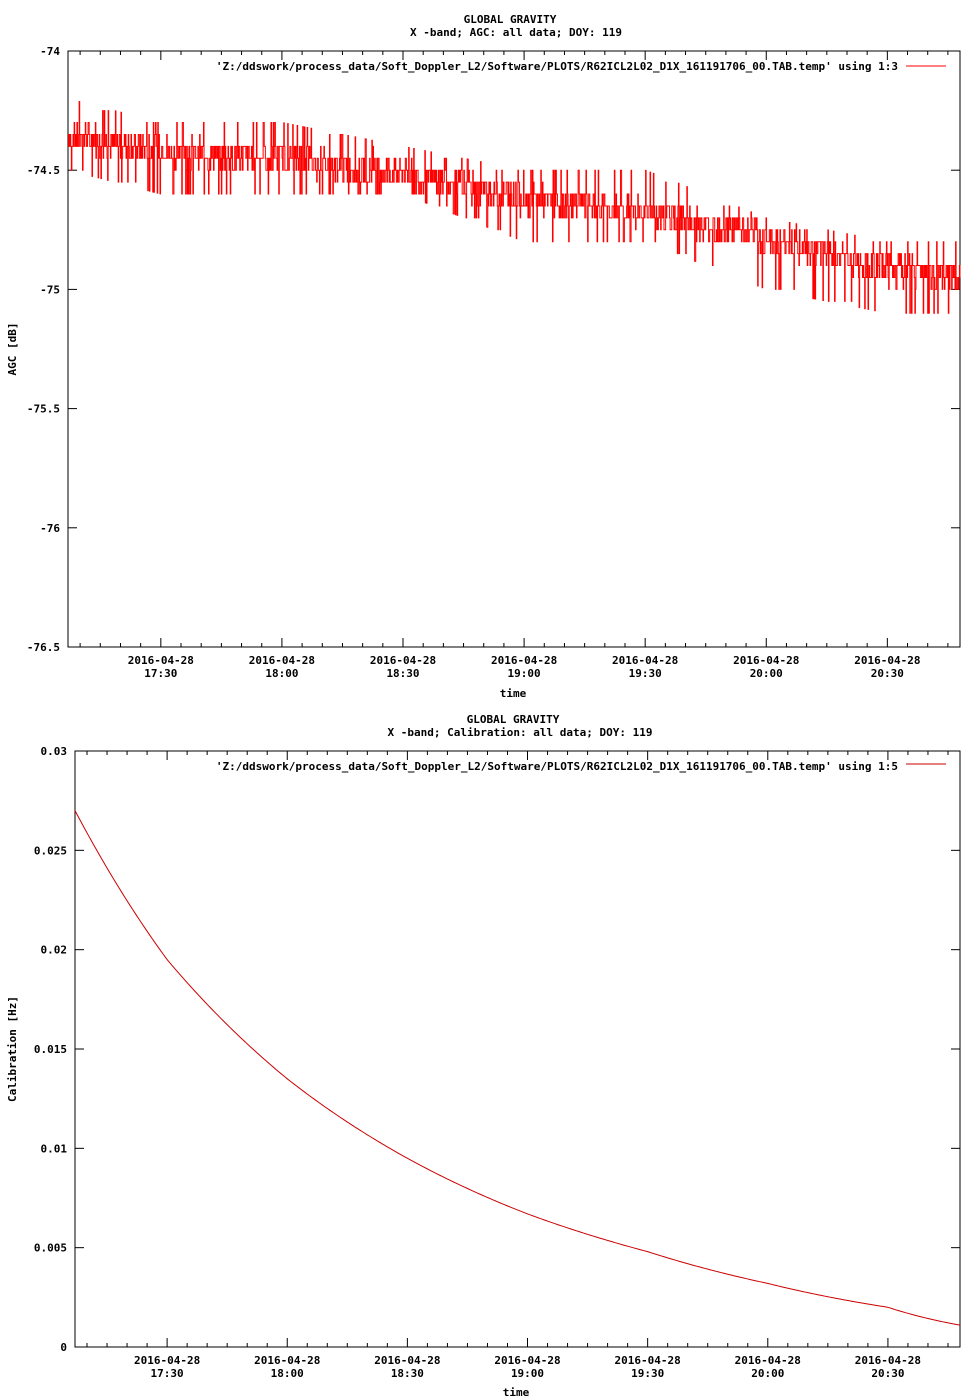 Image resolution: width=980 pixels, height=1400 pixels. Describe the element at coordinates (12, 1049) in the screenshot. I see `y-axis-label: Calibration [Hz]` at that location.